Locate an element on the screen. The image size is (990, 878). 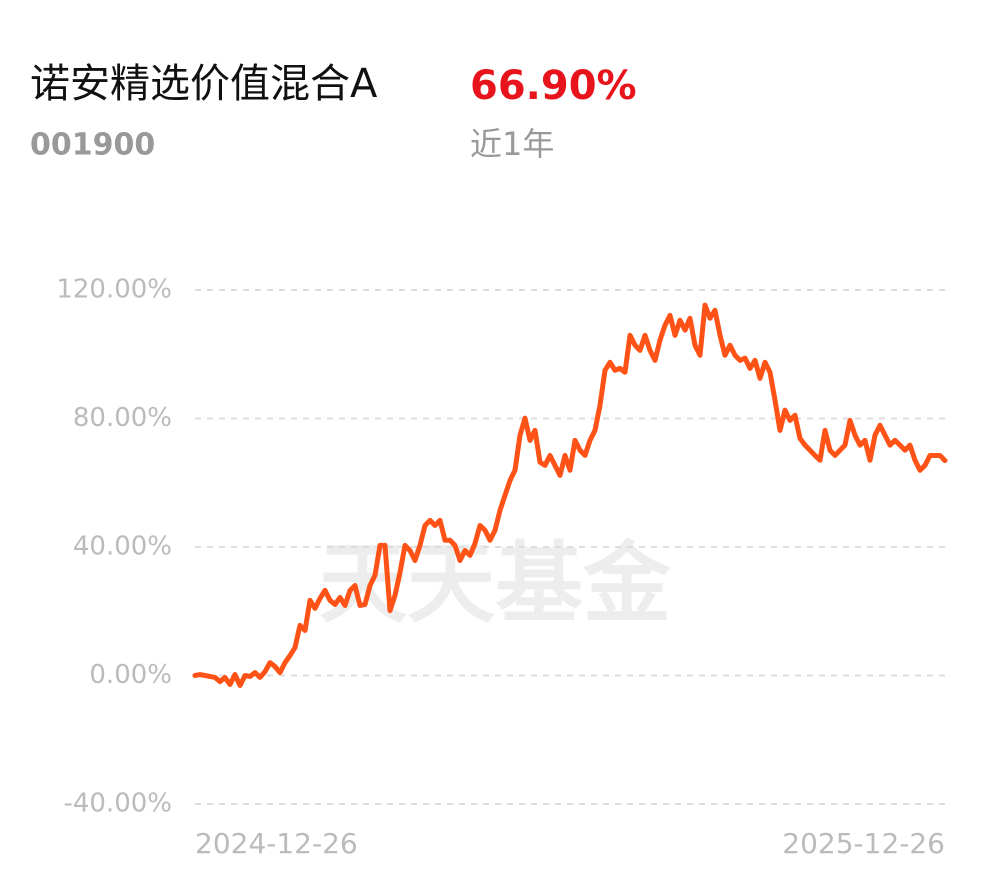
fund-code: 001900 is located at coordinates (92, 145).